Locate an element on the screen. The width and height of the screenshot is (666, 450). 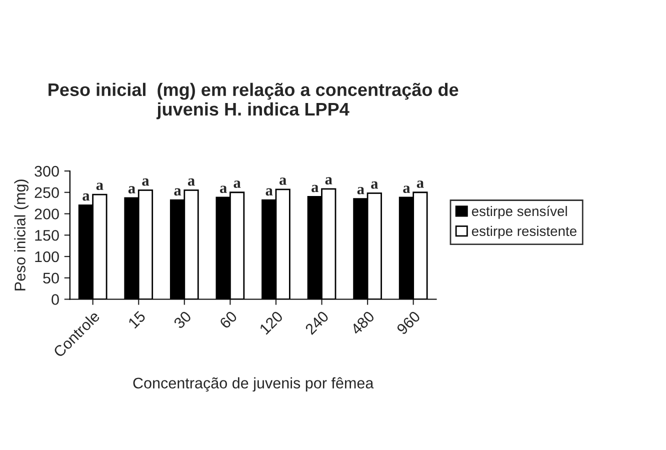
y-axis-title: Peso inicial (mg) is located at coordinates (21, 235).